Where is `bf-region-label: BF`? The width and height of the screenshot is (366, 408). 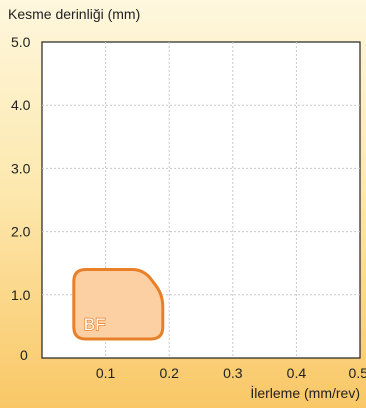 bf-region-label: BF is located at coordinates (95, 324).